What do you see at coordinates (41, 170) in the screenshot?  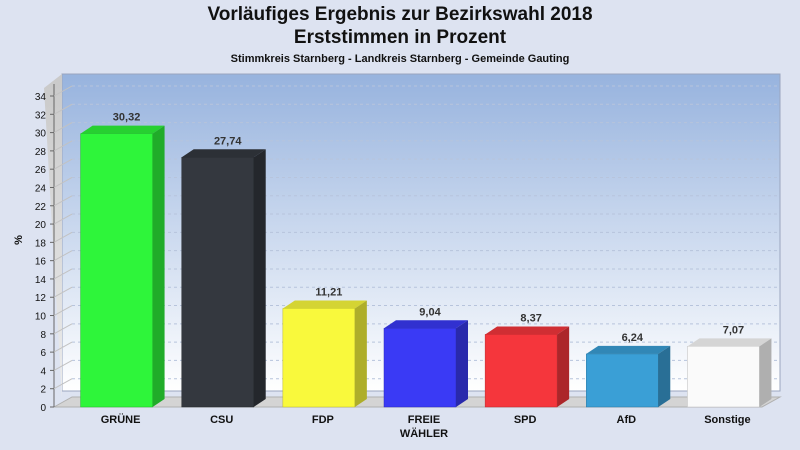 I see `y-tick-label: 26` at bounding box center [41, 170].